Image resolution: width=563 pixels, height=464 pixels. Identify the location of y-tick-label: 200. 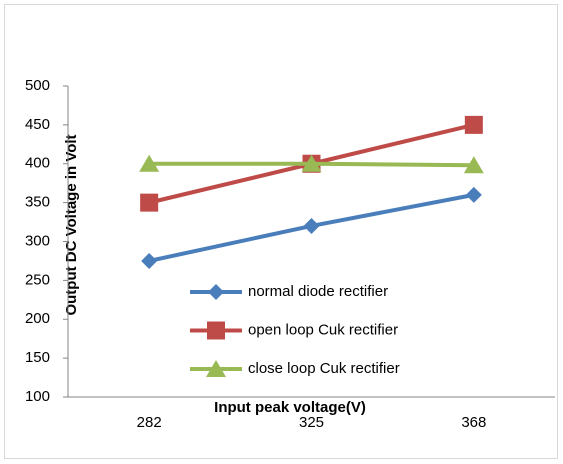
(37, 318).